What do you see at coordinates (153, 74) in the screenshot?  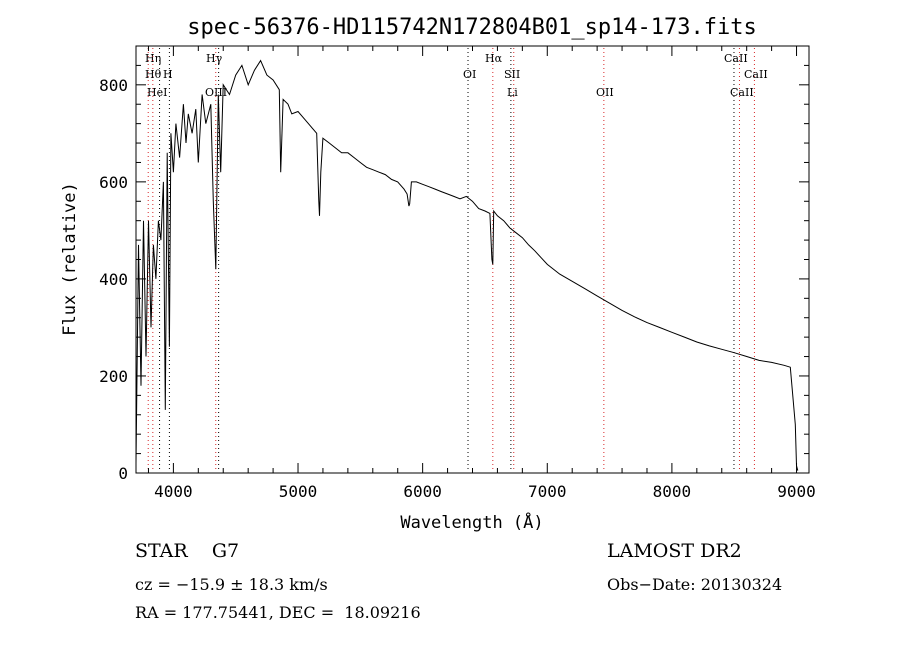 I see `spectral-line-label: Hθ` at bounding box center [153, 74].